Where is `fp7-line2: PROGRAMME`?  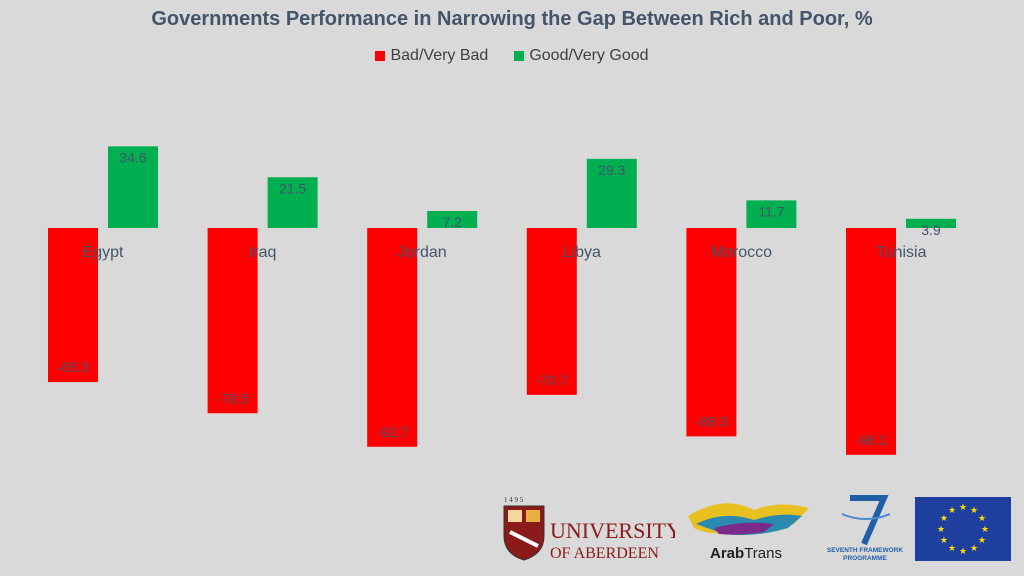
fp7-line2: PROGRAMME is located at coordinates (865, 558).